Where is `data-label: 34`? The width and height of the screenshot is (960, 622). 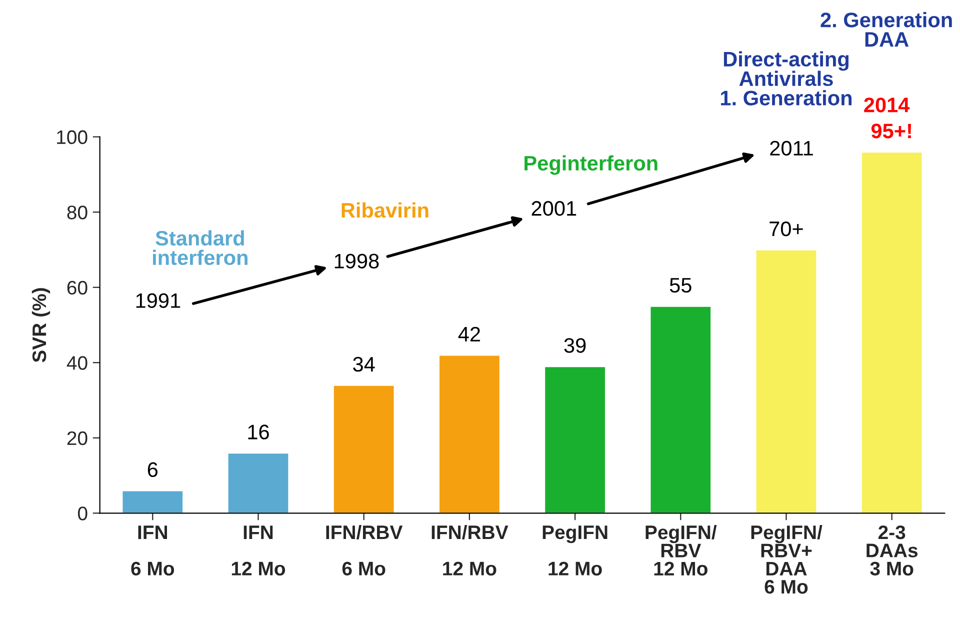
data-label: 34 is located at coordinates (364, 364).